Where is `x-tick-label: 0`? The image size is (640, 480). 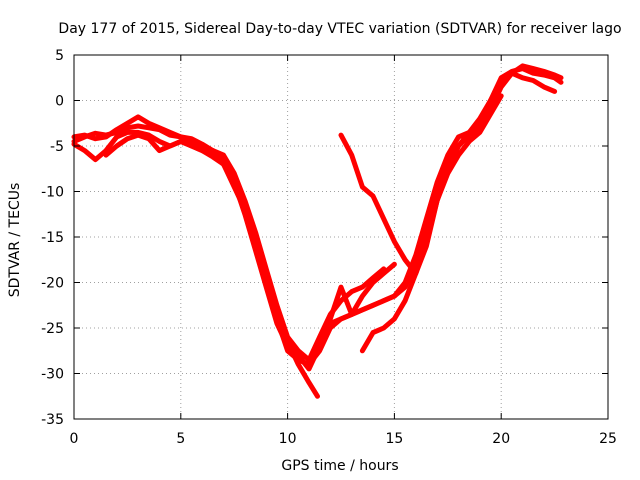
x-tick-label: 0 is located at coordinates (74, 439).